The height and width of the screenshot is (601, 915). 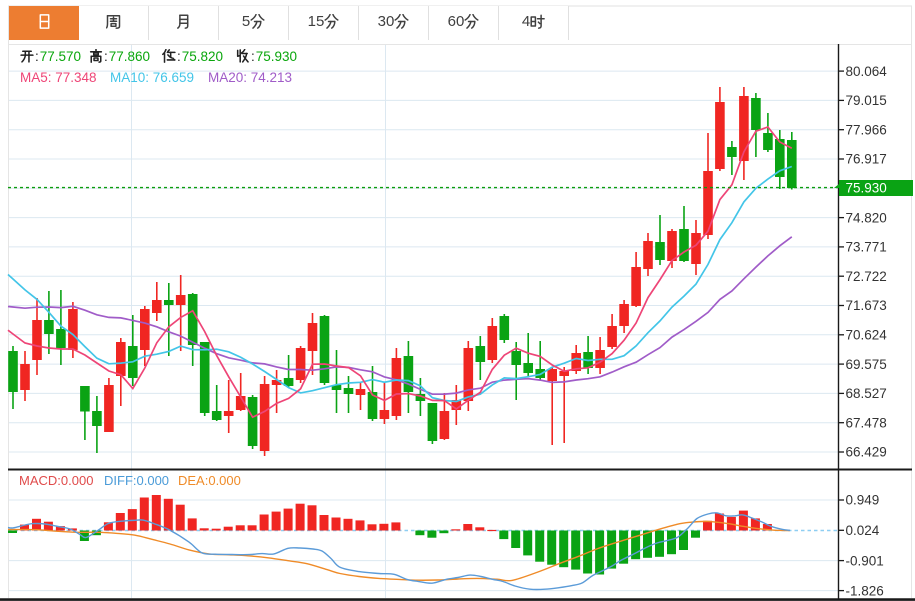 What do you see at coordinates (863, 500) in the screenshot?
I see `svg-text: 0.949` at bounding box center [863, 500].